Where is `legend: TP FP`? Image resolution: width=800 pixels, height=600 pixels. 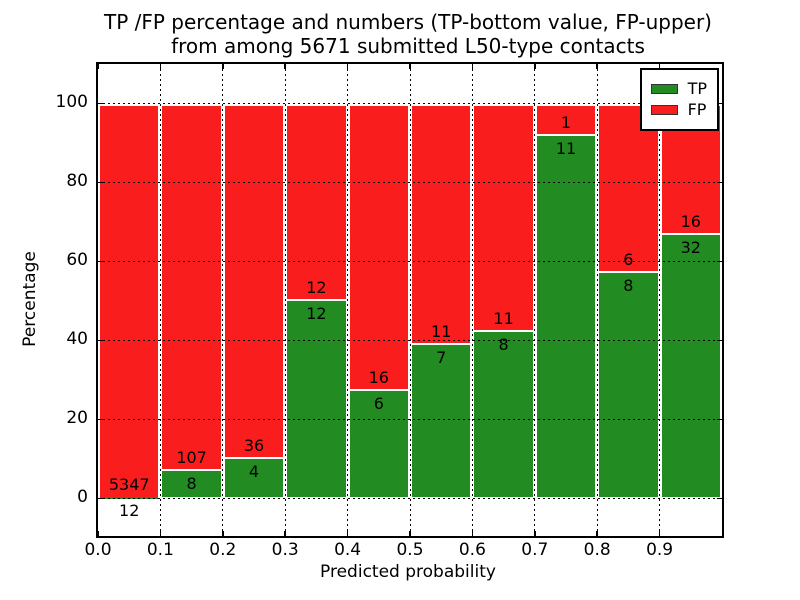 legend: TP FP is located at coordinates (679, 99).